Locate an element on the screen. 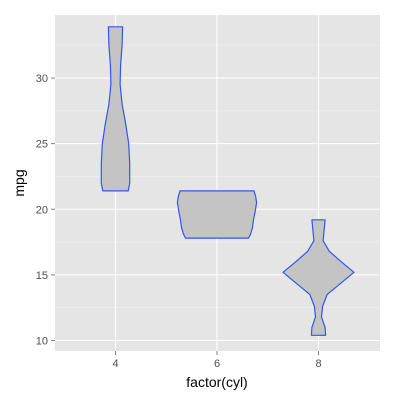 This screenshot has height=400, width=400. x-tick-label: 4 is located at coordinates (115, 364).